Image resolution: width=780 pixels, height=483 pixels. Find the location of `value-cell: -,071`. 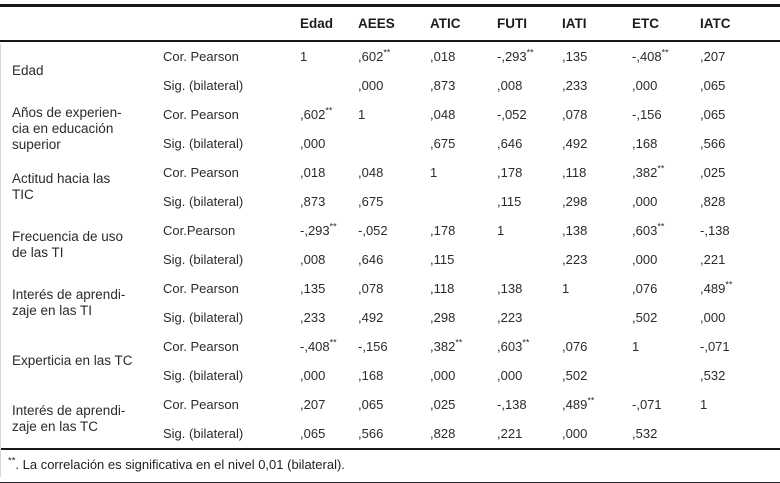

value-cell: -,071 is located at coordinates (715, 346).